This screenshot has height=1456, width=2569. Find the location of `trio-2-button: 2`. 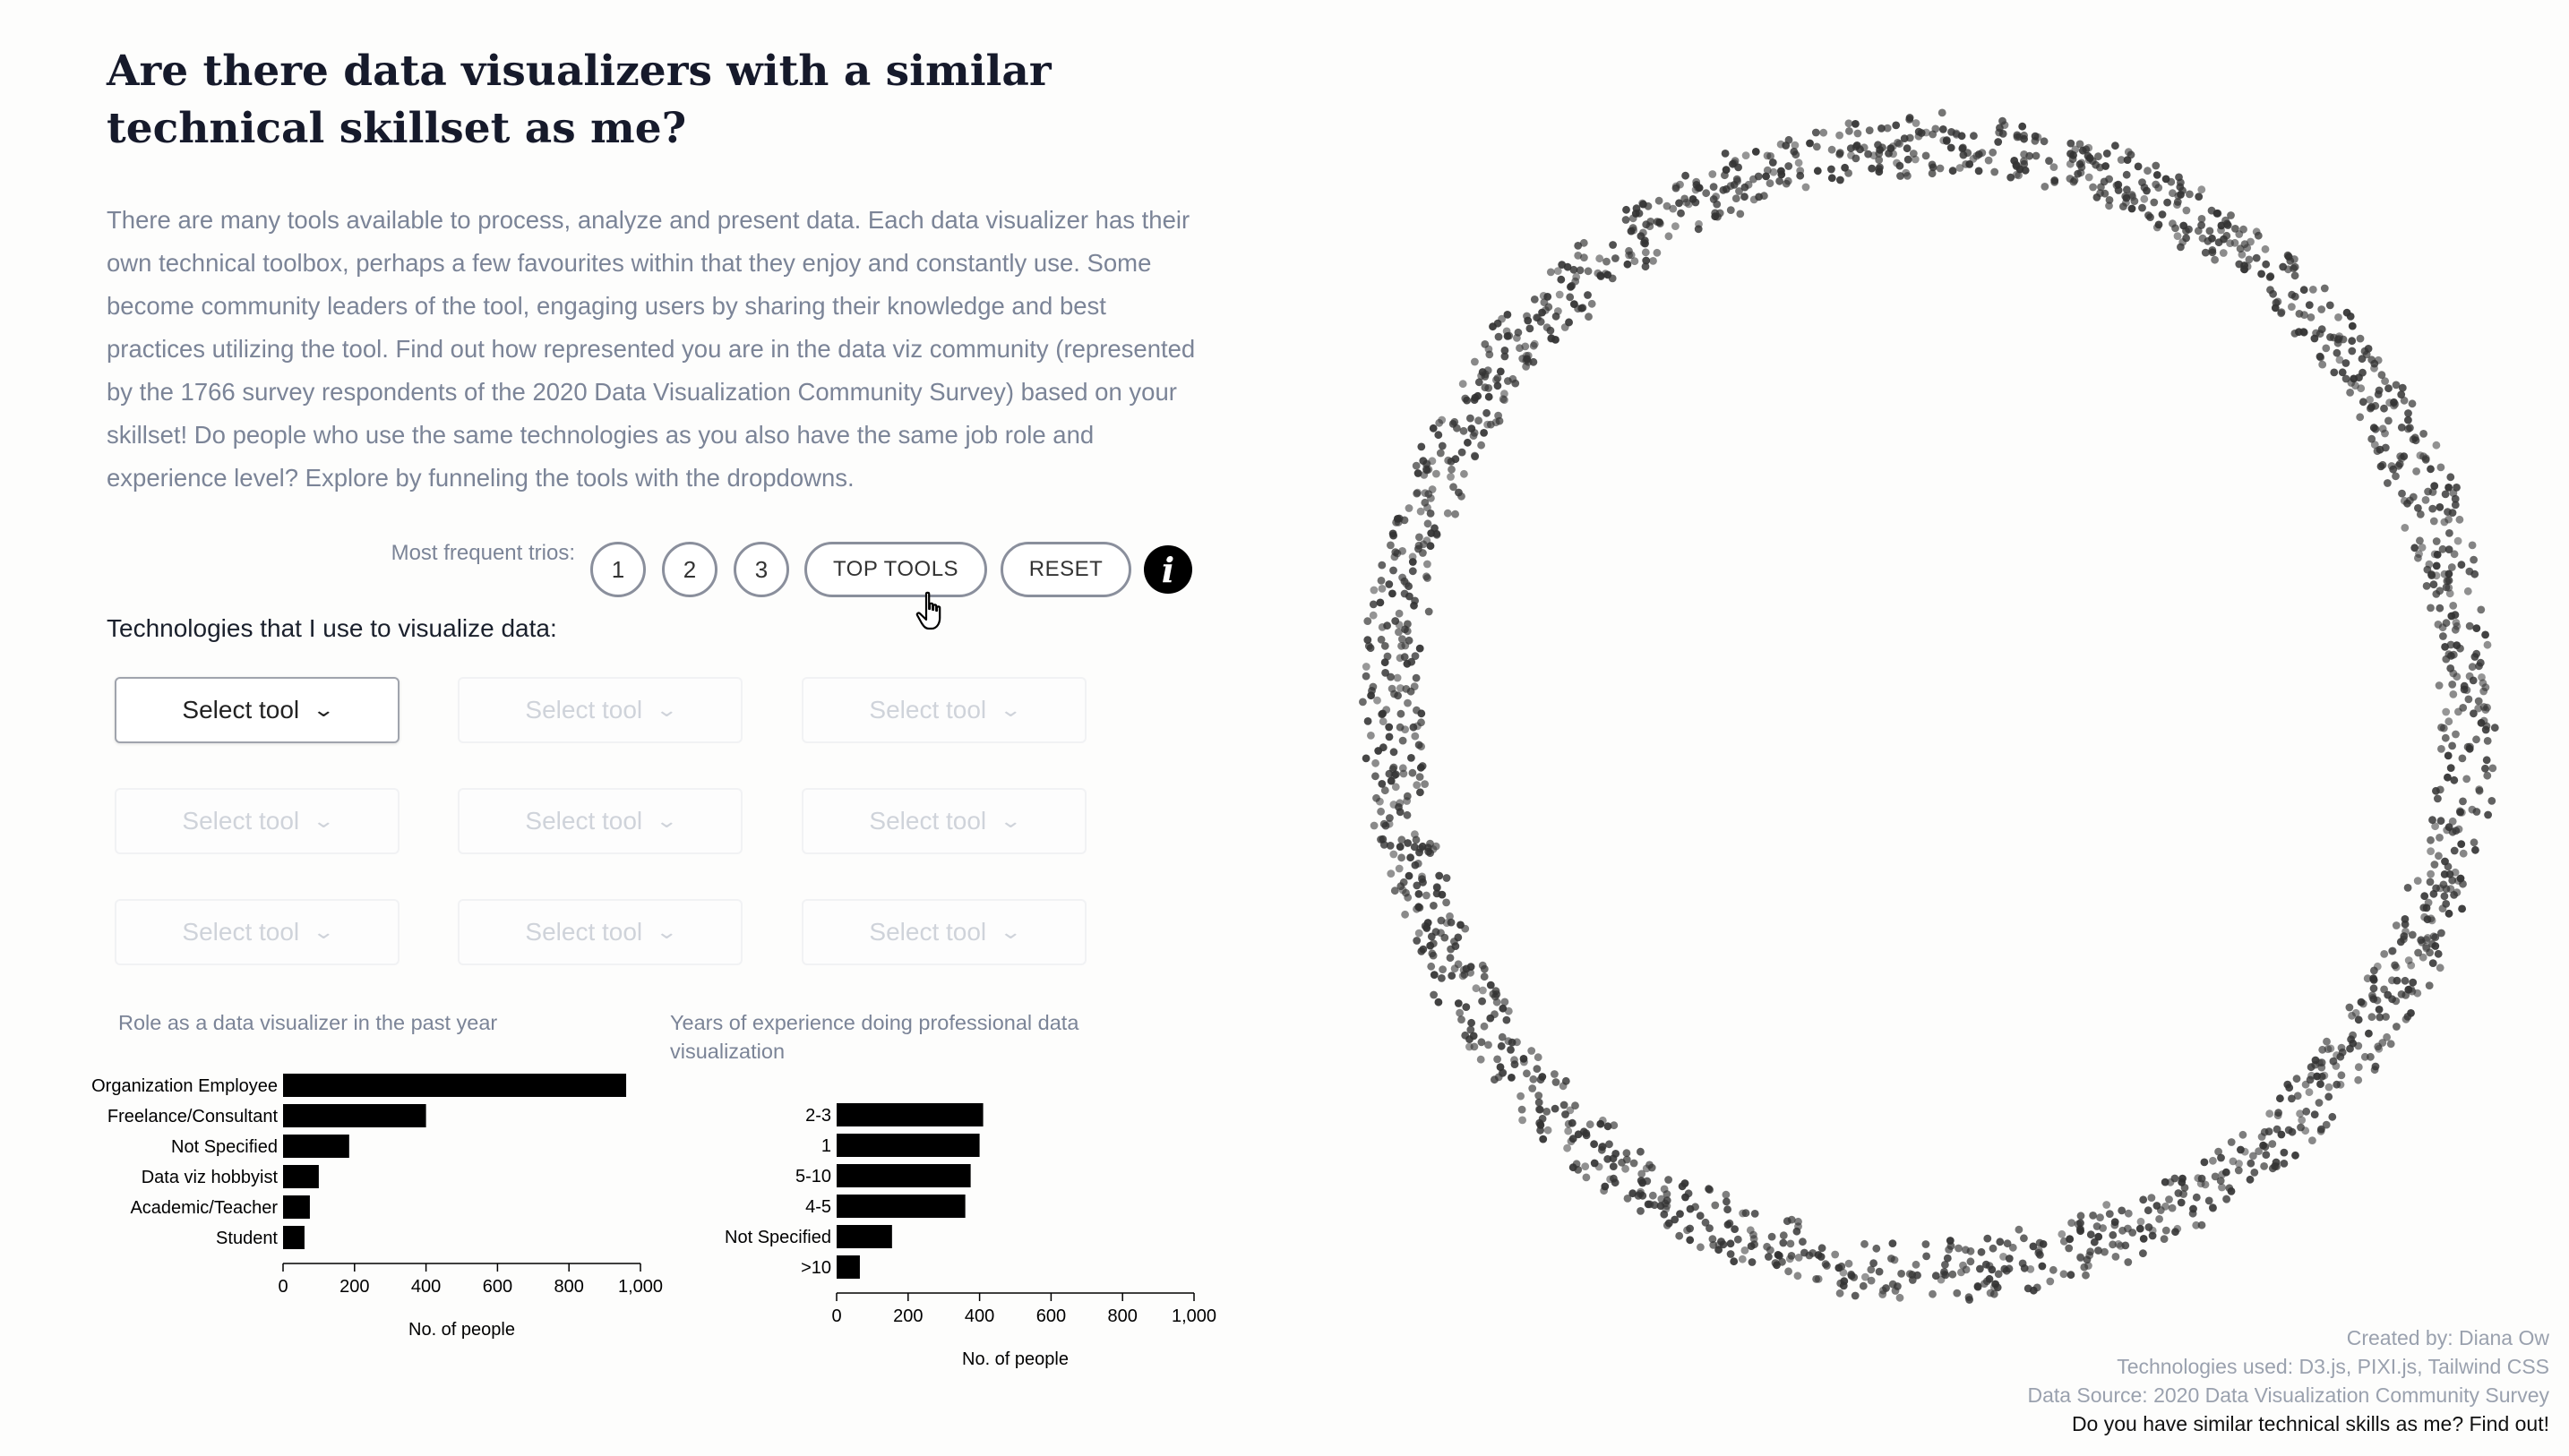

trio-2-button: 2 is located at coordinates (689, 569).